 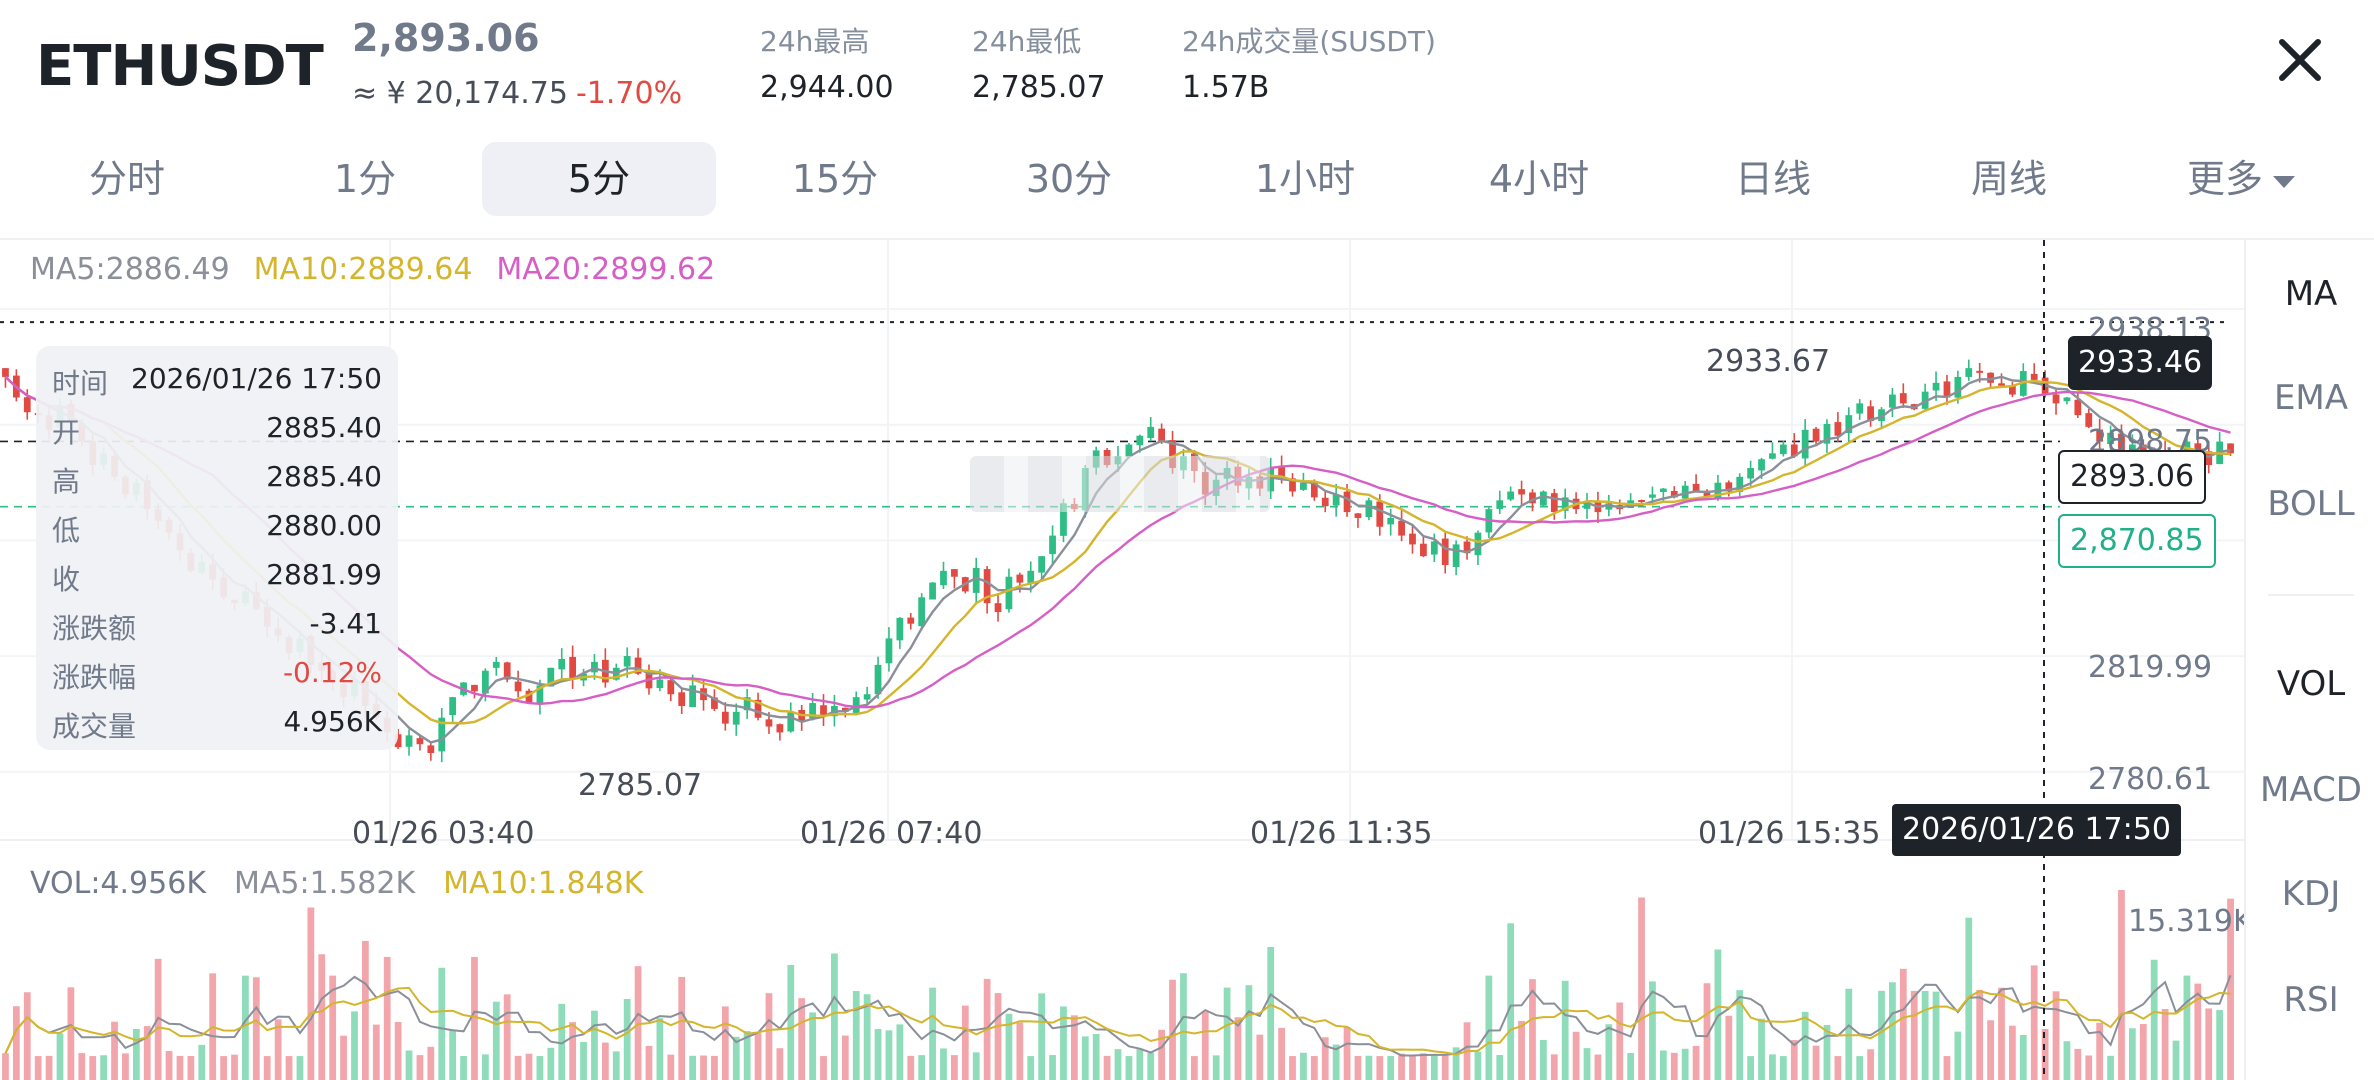 What do you see at coordinates (1118, 1015) in the screenshot?
I see `volume-ma5-line` at bounding box center [1118, 1015].